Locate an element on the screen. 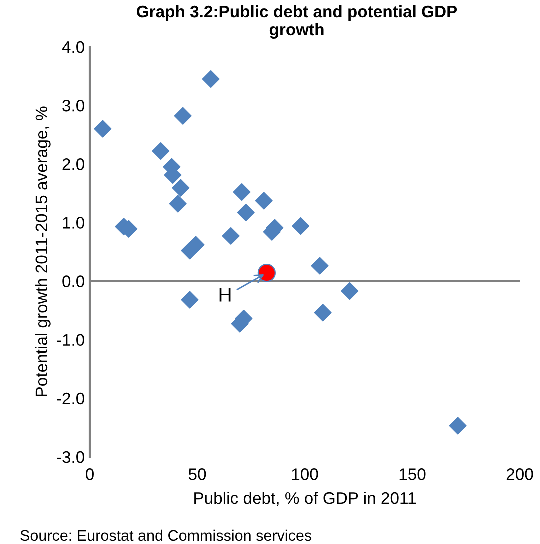  x-tick-label: 50 is located at coordinates (197, 474).